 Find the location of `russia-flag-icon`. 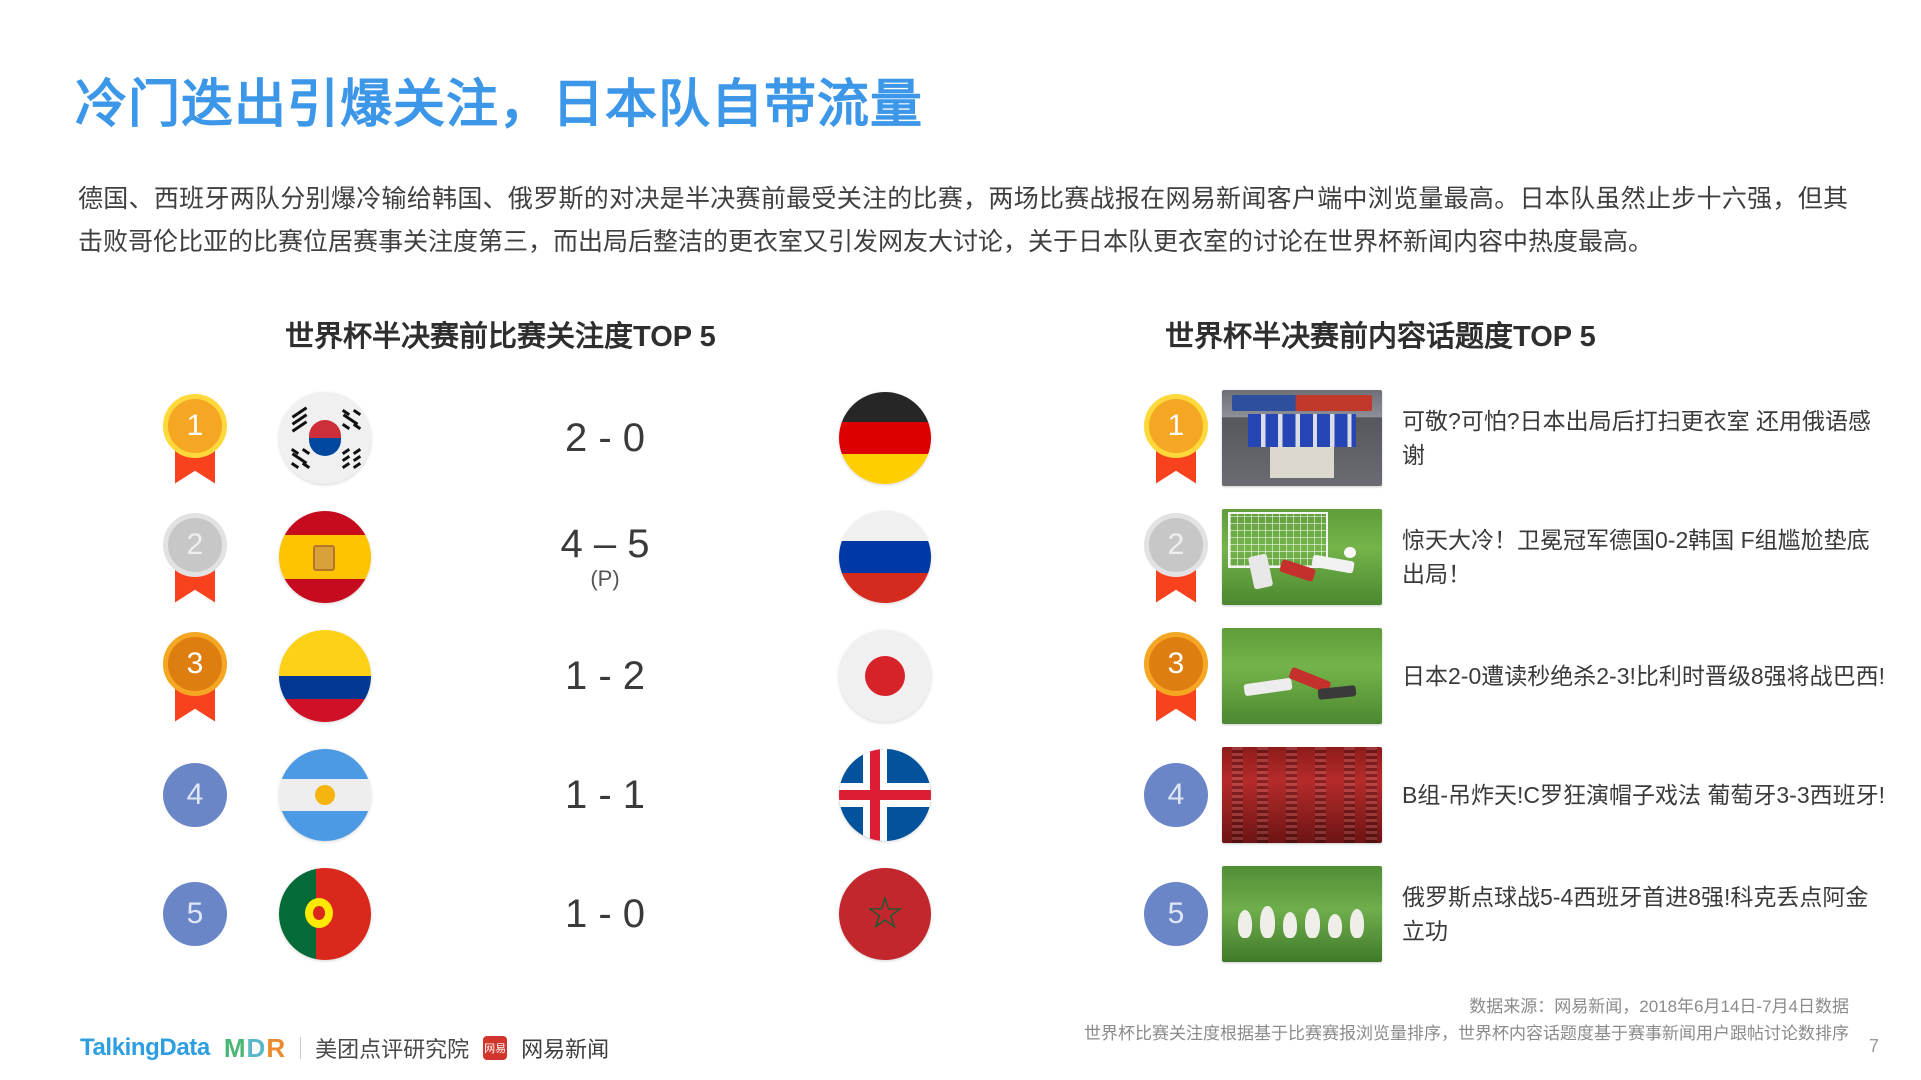

russia-flag-icon is located at coordinates (885, 556).